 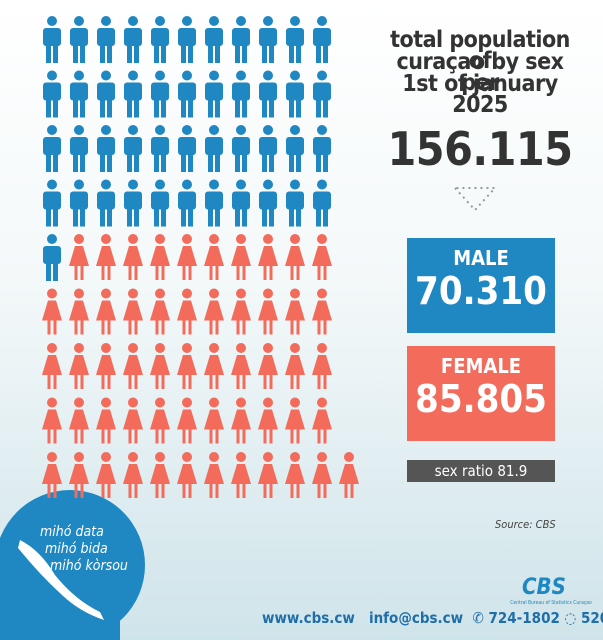 What do you see at coordinates (592, 618) in the screenshot?
I see `whatsapp: 520-2227` at bounding box center [592, 618].